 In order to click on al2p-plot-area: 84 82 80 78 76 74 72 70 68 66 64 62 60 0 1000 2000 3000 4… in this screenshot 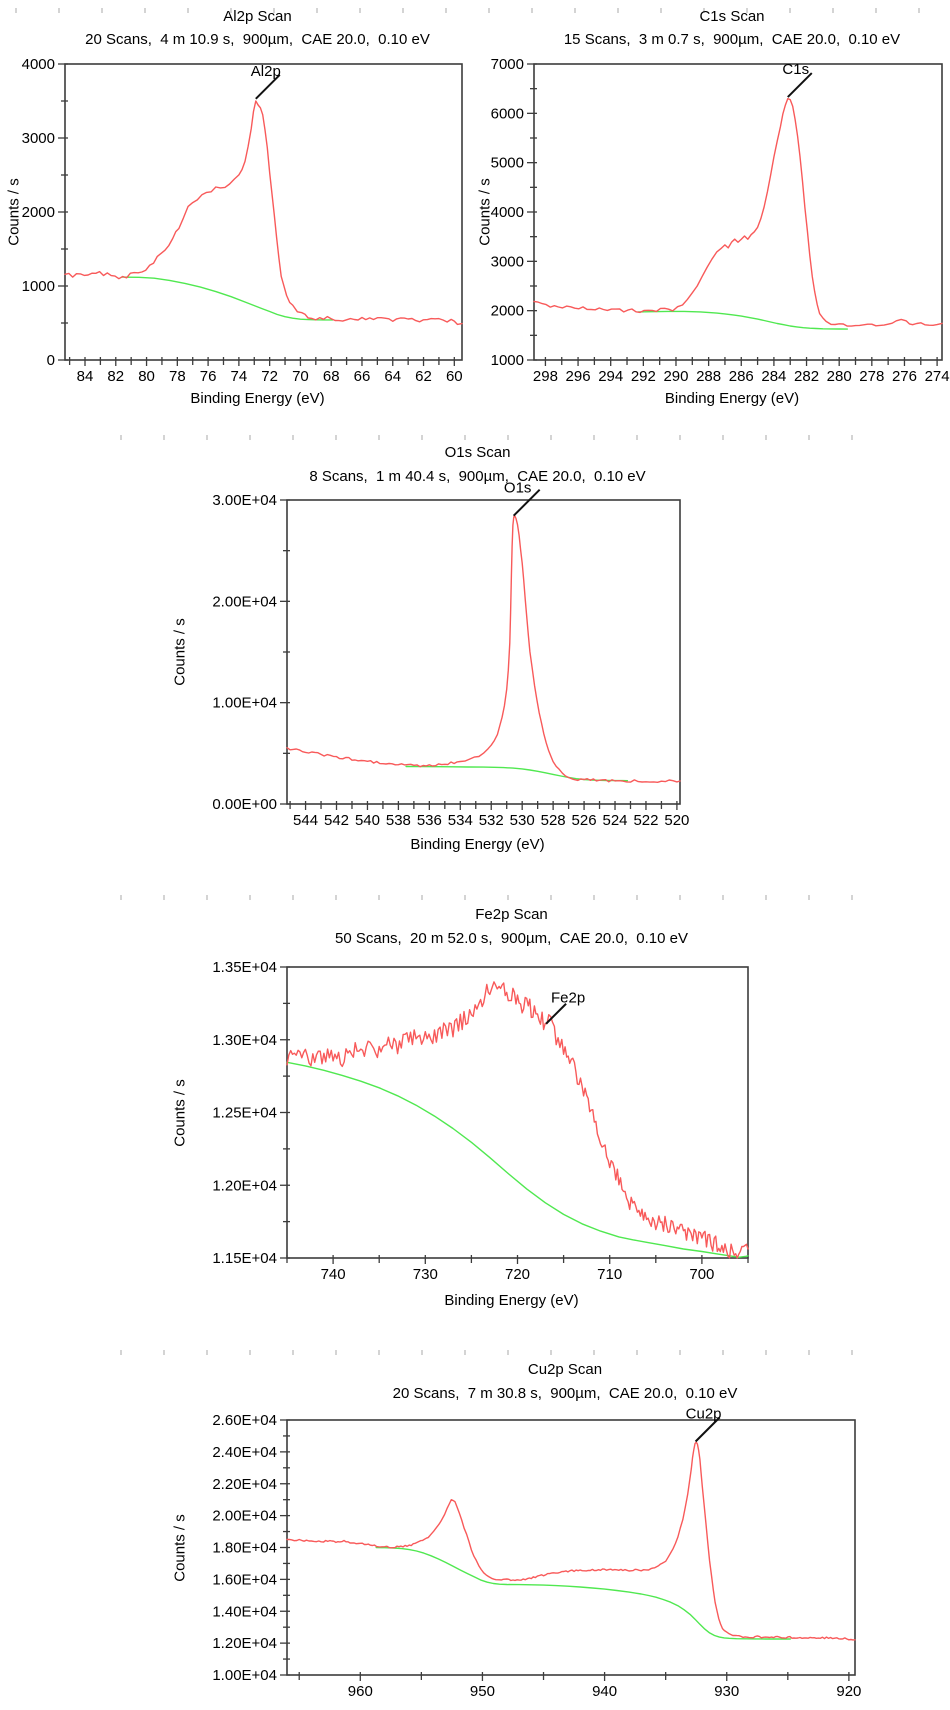, I will do `click(242, 220)`.